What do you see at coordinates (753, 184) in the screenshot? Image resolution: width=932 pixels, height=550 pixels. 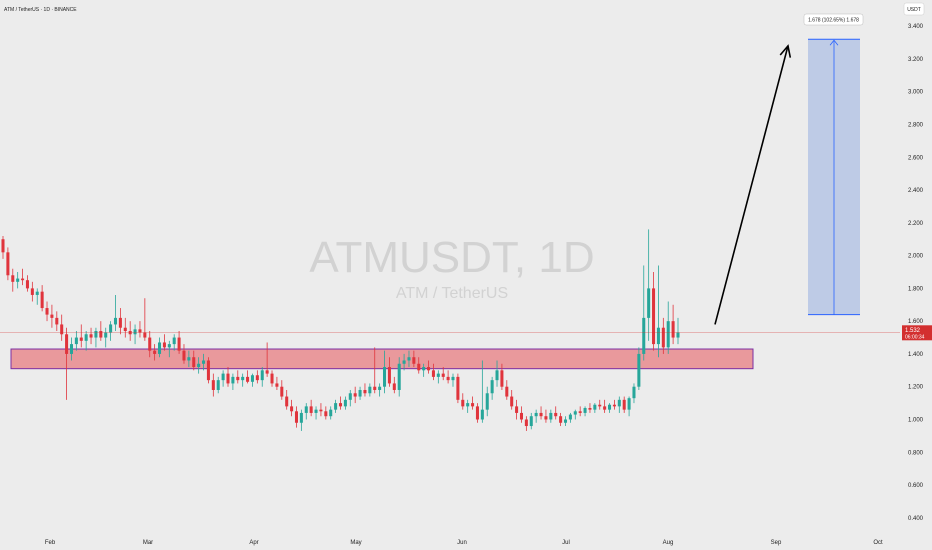 I see `forecast-arrow` at bounding box center [753, 184].